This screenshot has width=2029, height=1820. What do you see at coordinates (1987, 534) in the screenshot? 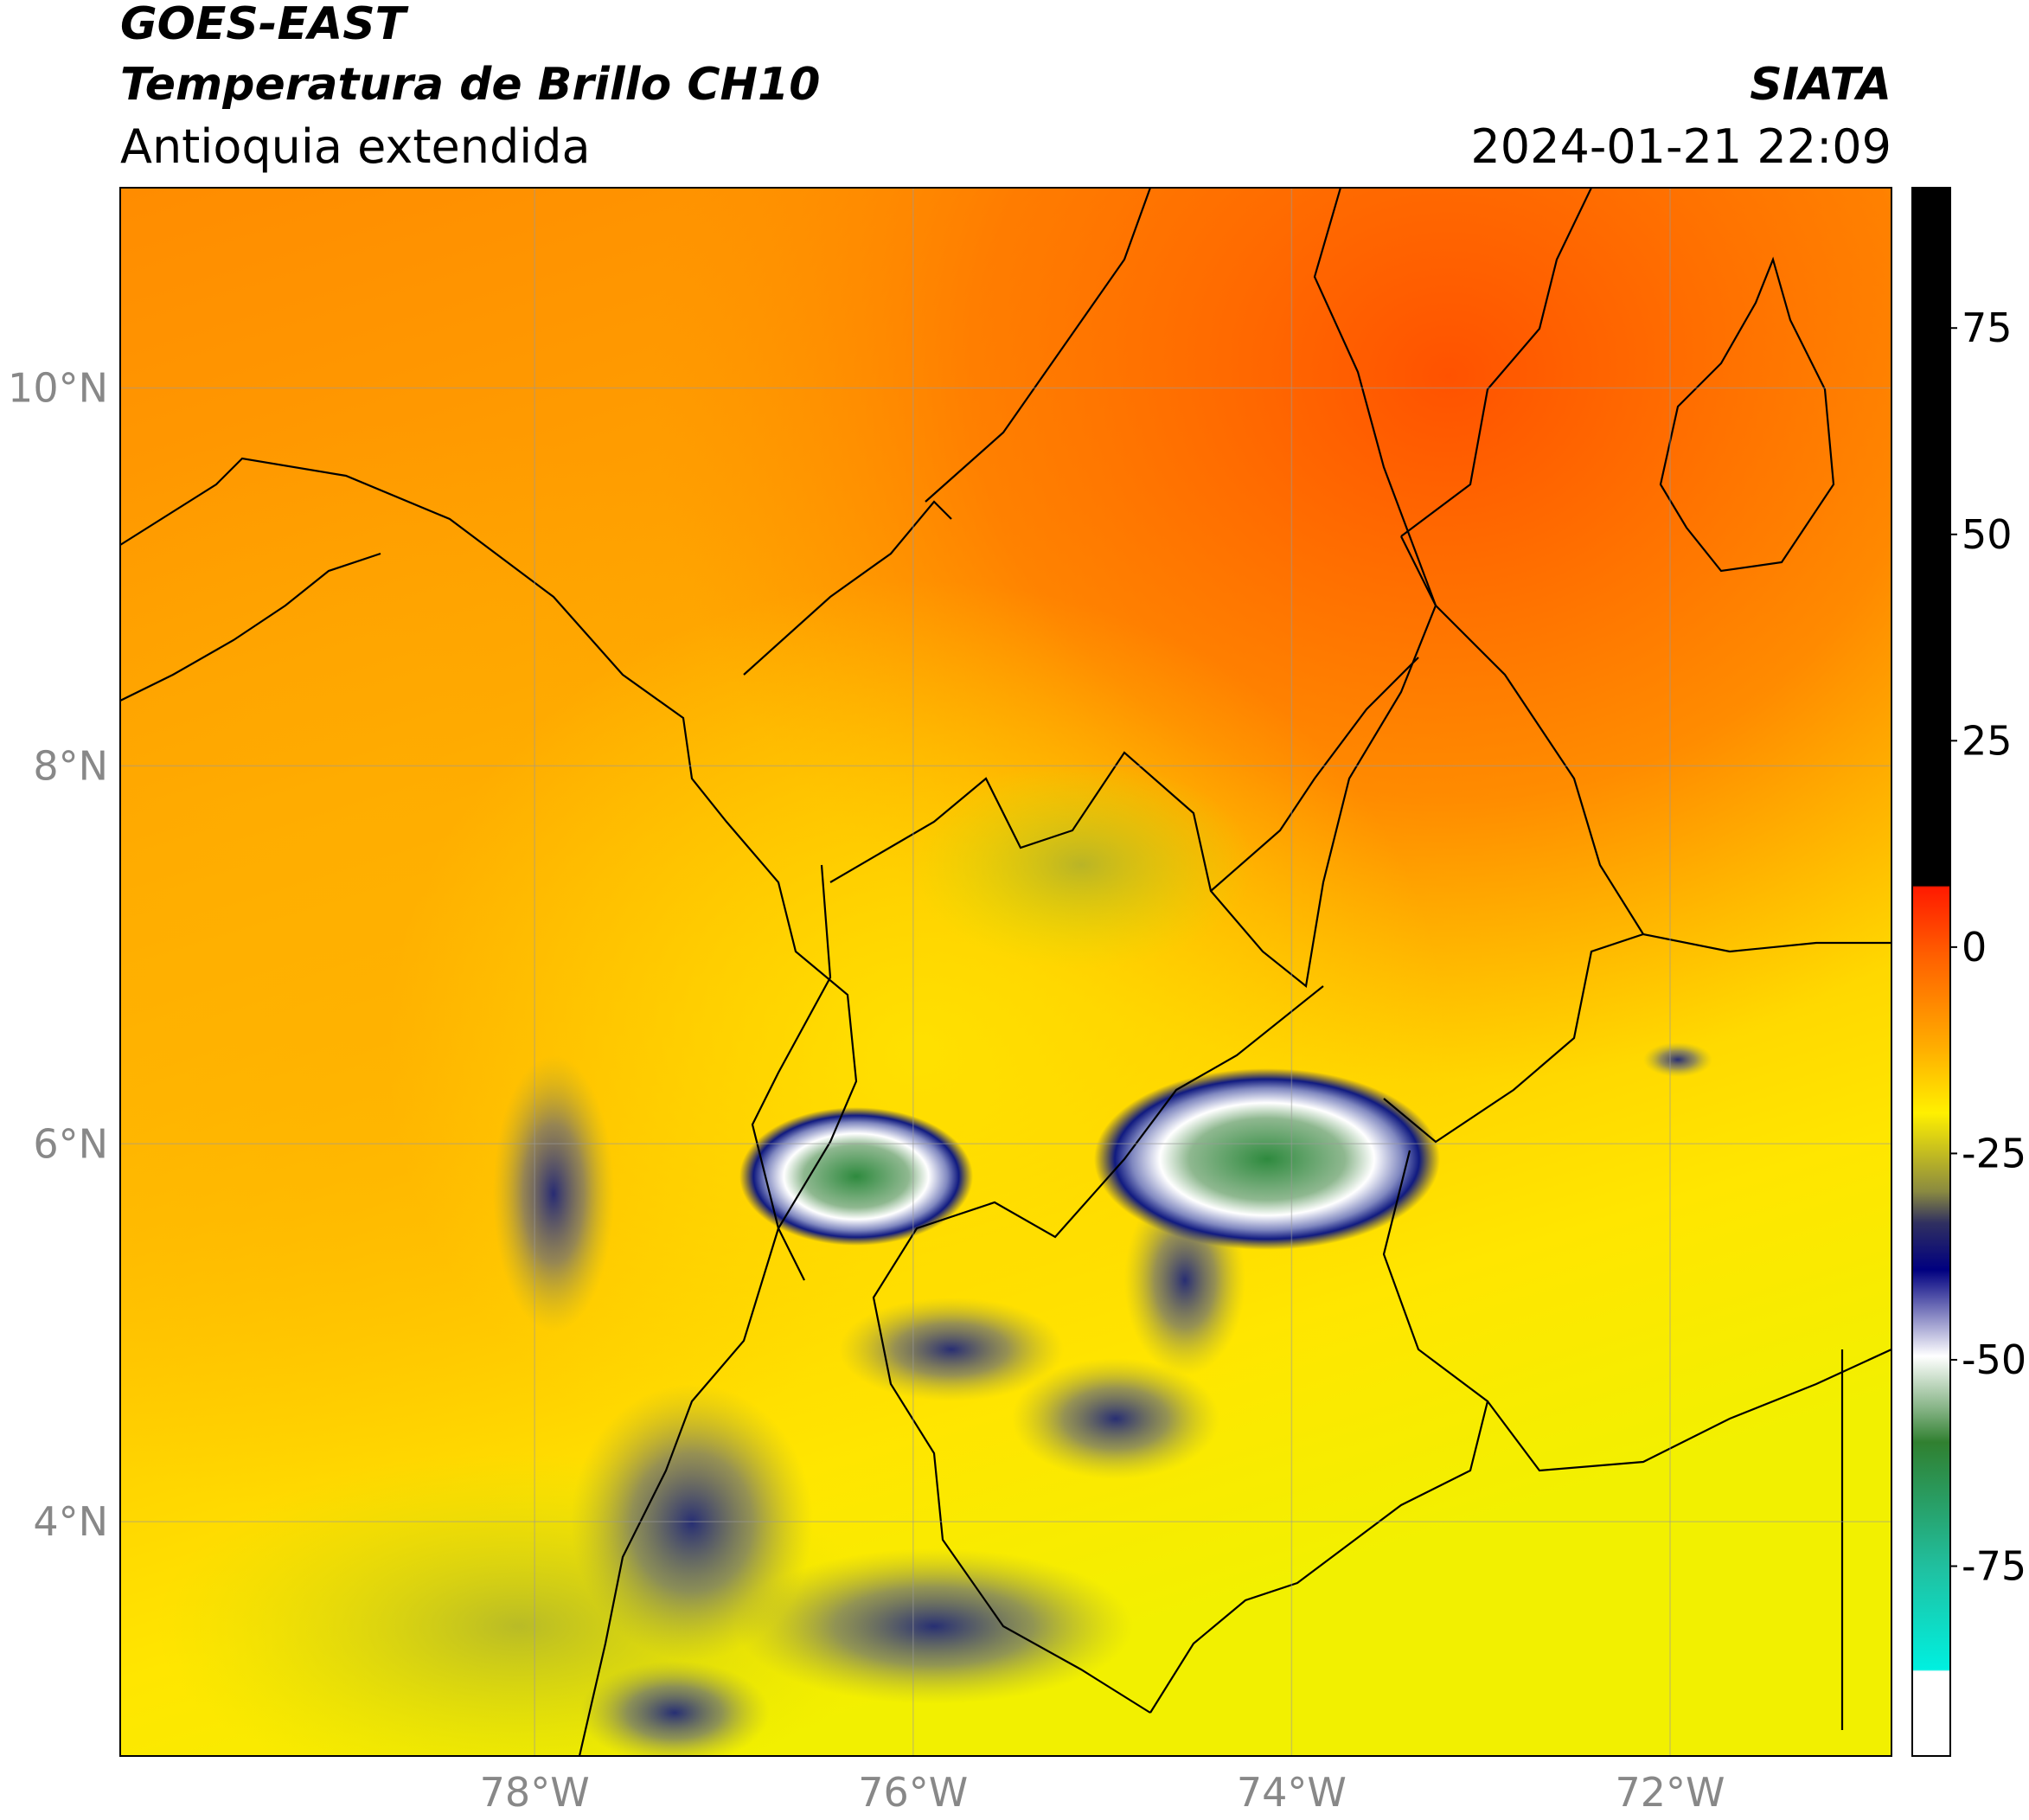
I see `colorbar-tick-label: 50` at bounding box center [1987, 534].